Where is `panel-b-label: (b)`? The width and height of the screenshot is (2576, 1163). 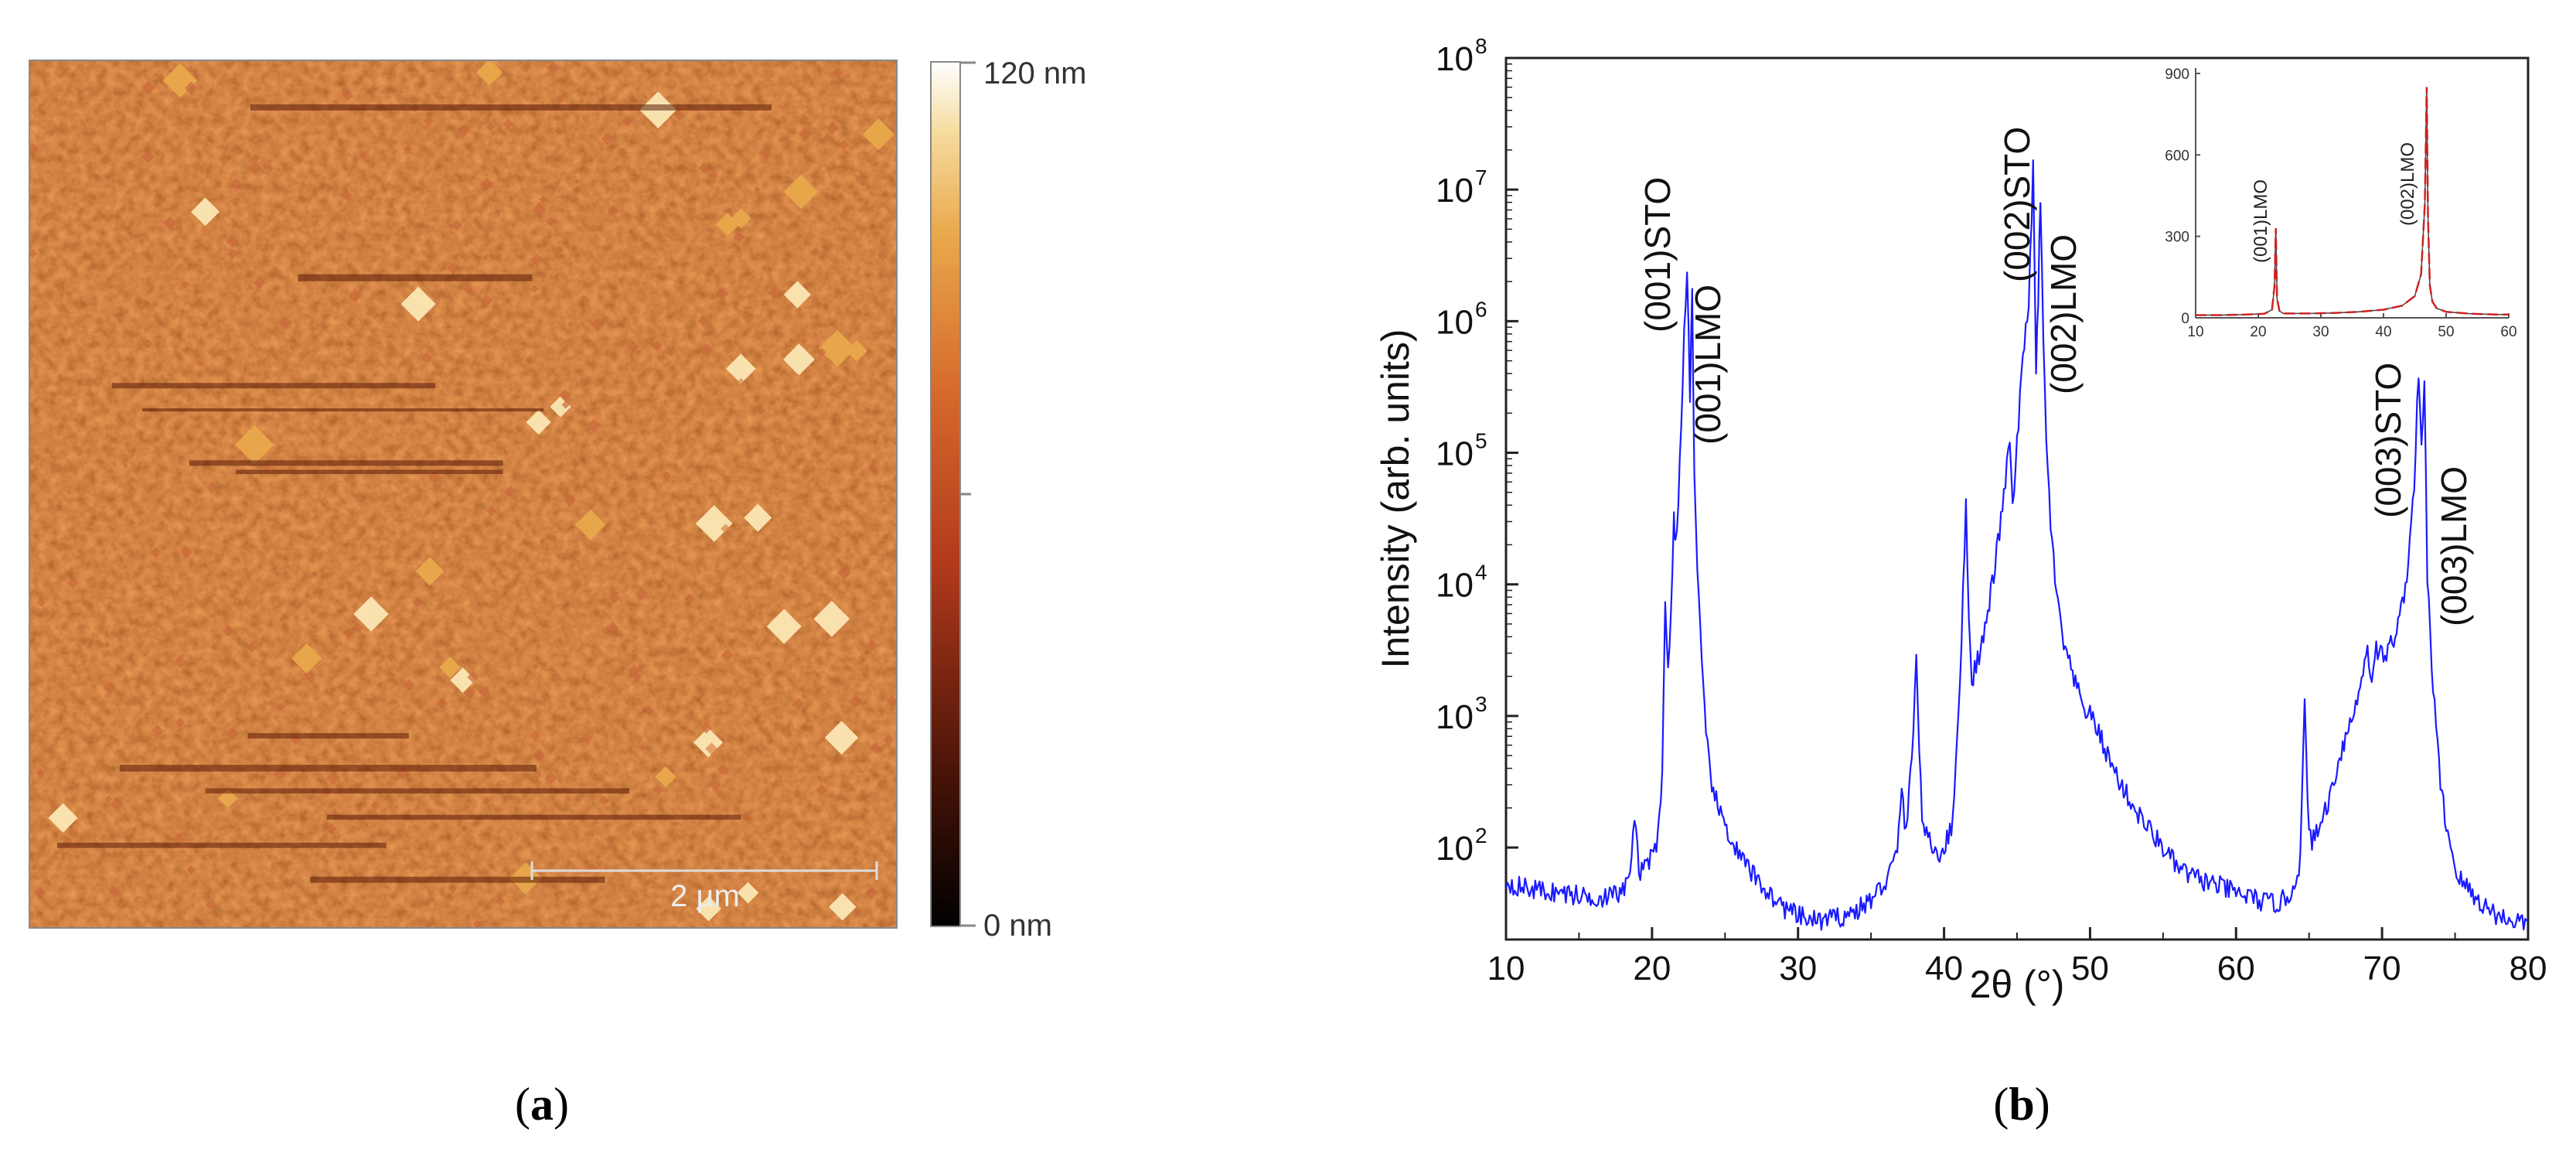
panel-b-label: (b) is located at coordinates (2021, 1104).